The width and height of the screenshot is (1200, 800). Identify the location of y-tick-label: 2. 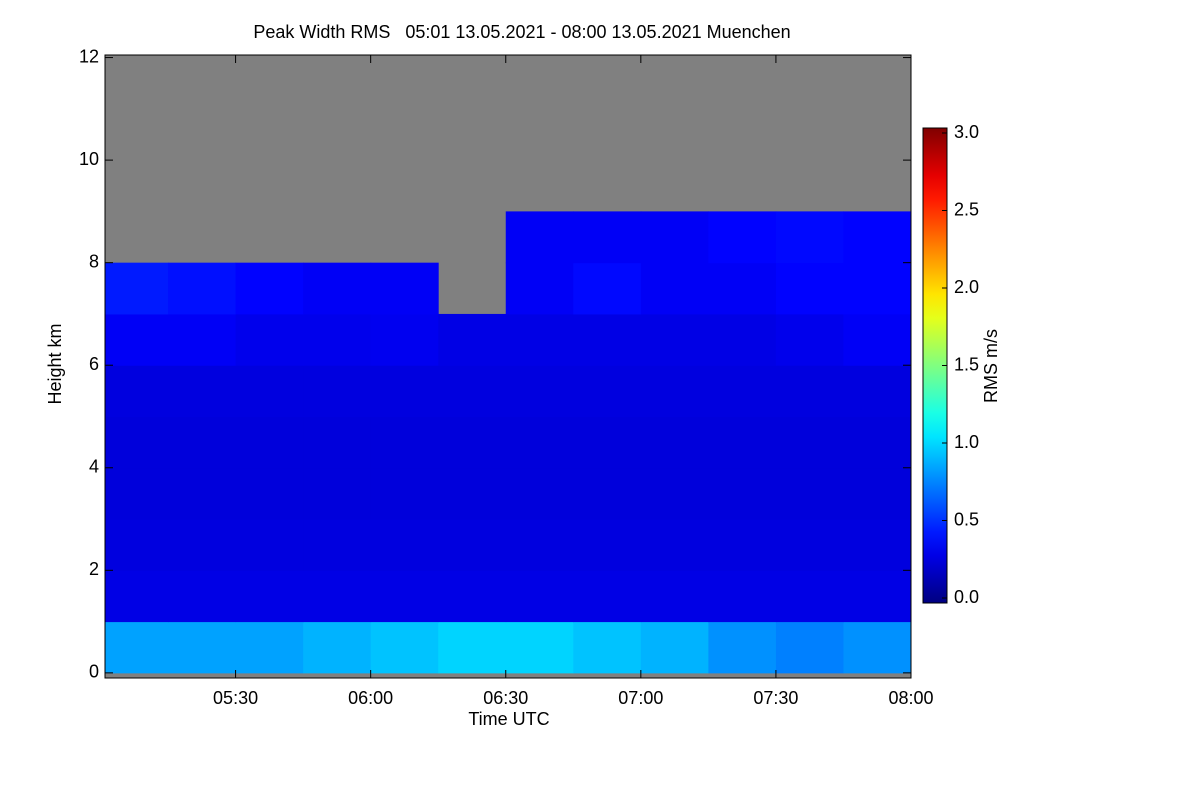
(94, 569).